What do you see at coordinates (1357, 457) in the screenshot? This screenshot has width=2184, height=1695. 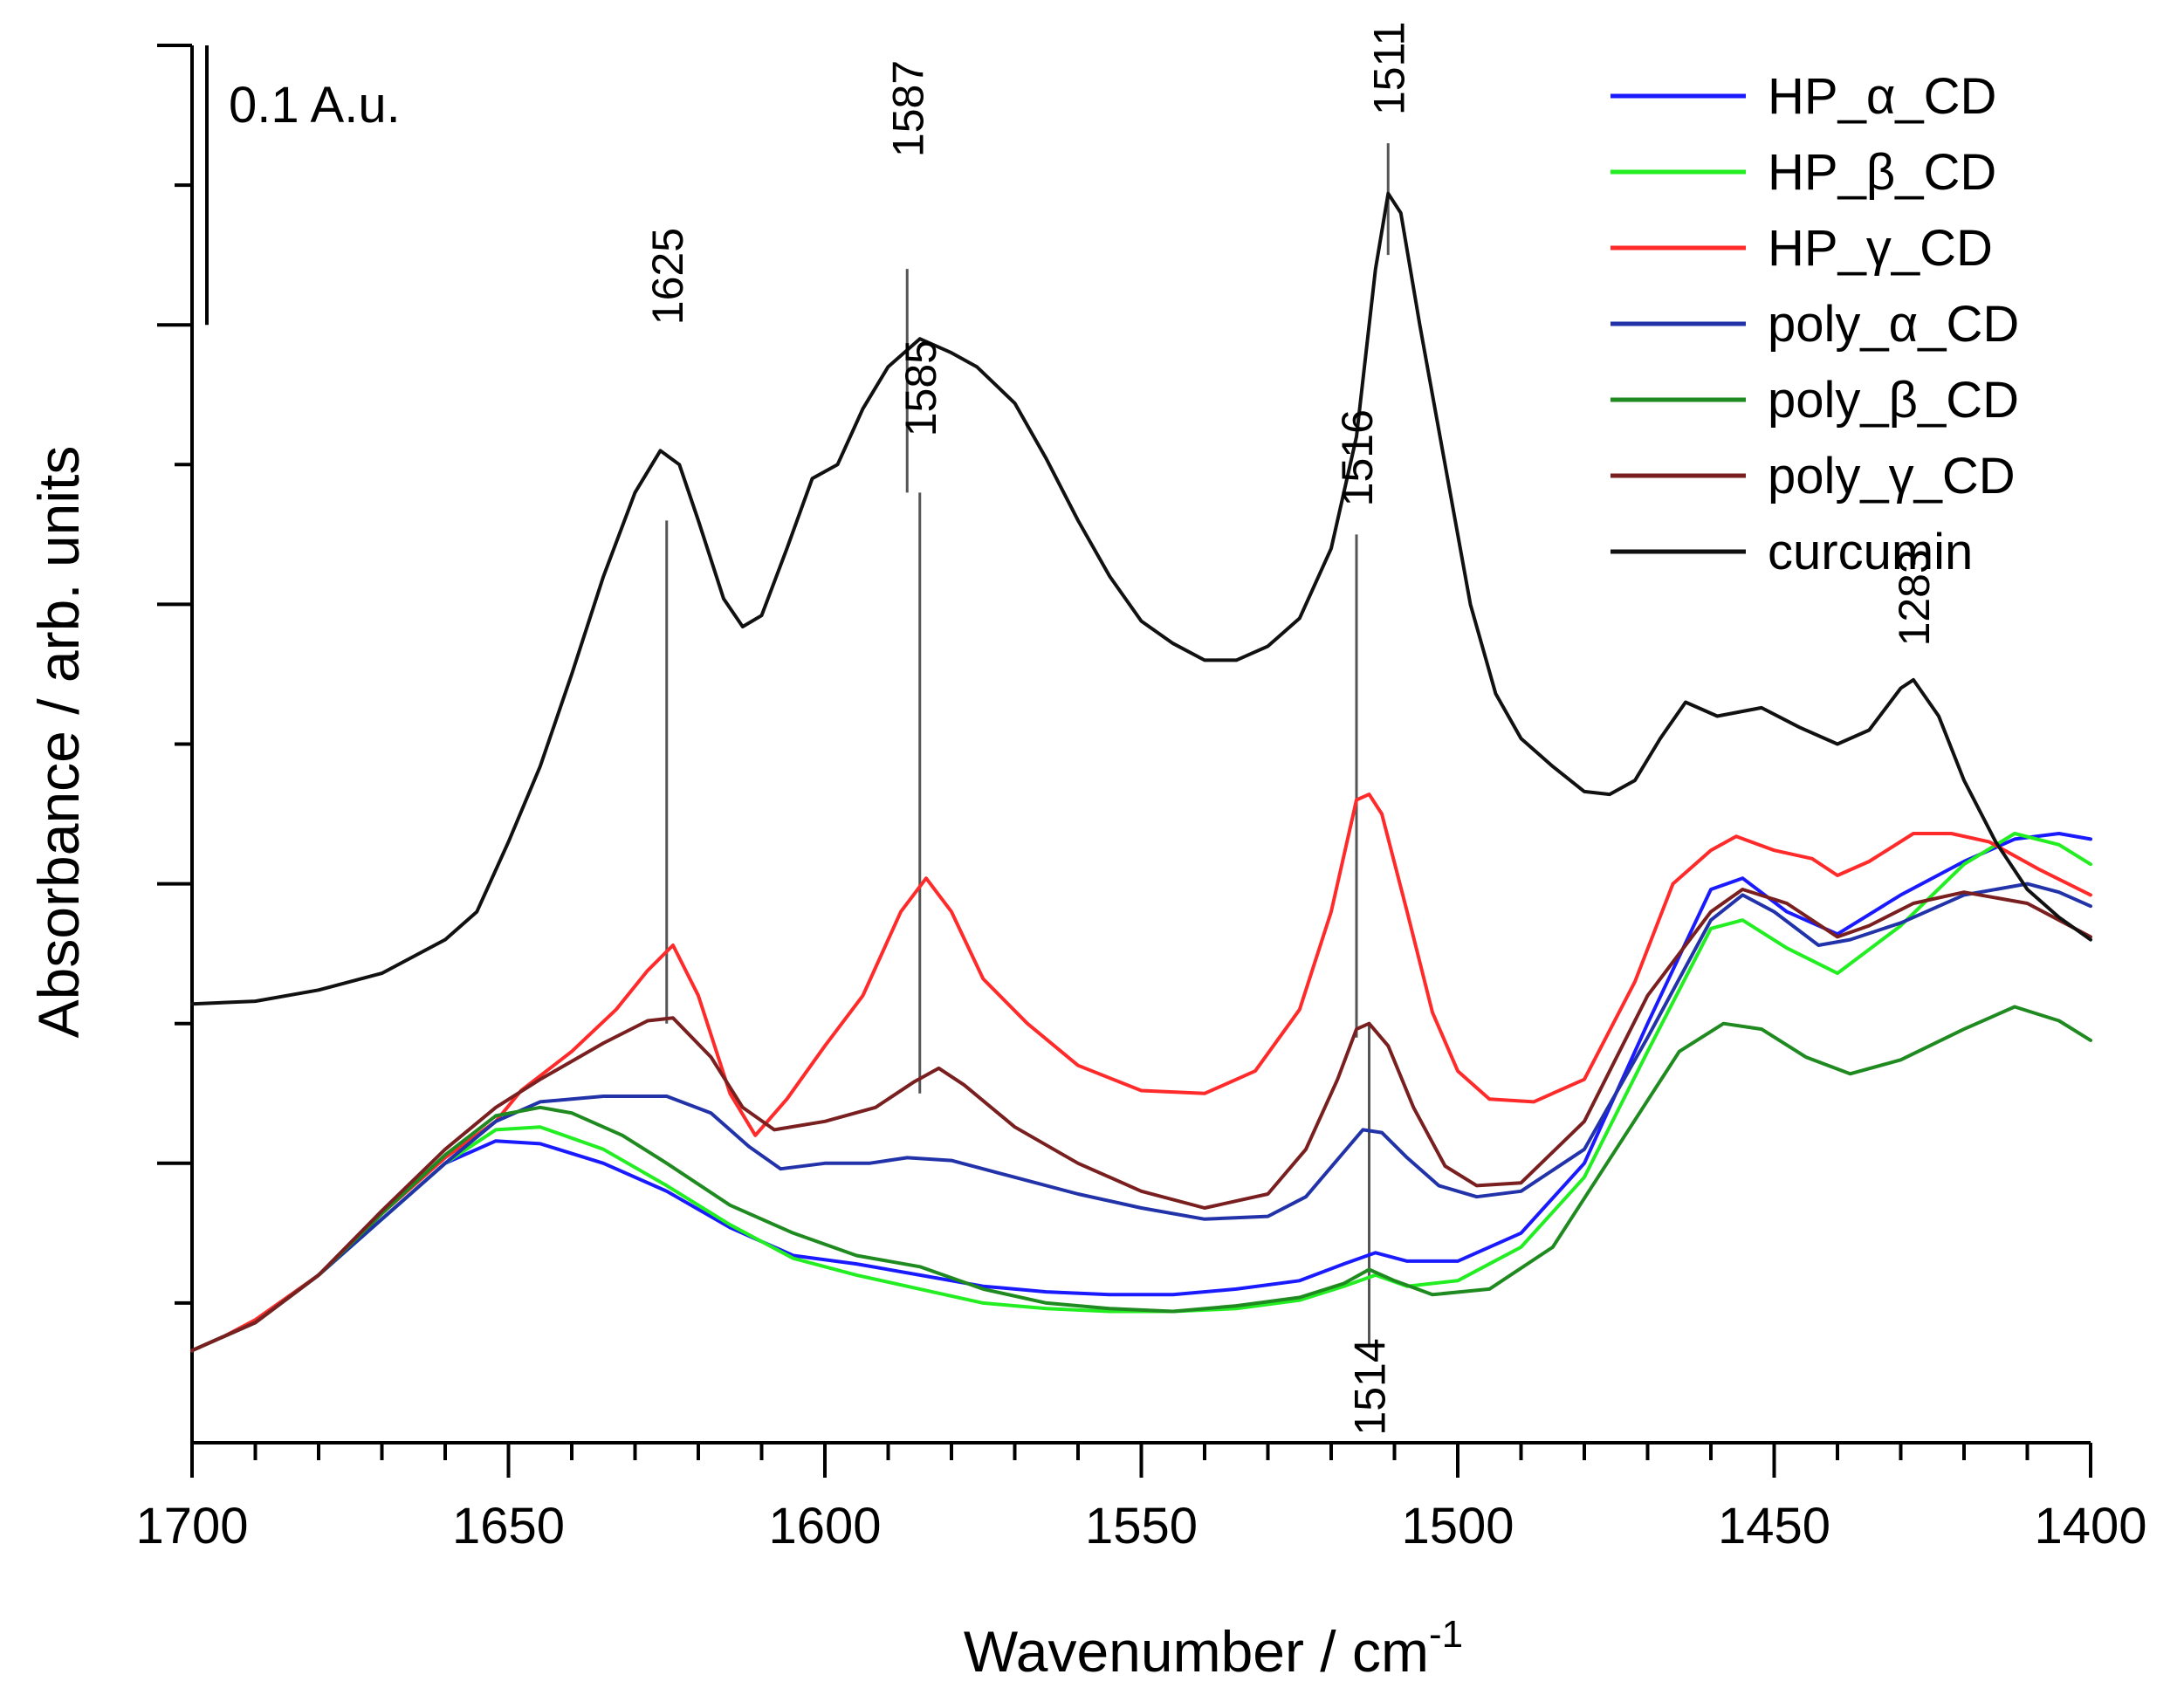 I see `peak-label-1516: 1516` at bounding box center [1357, 457].